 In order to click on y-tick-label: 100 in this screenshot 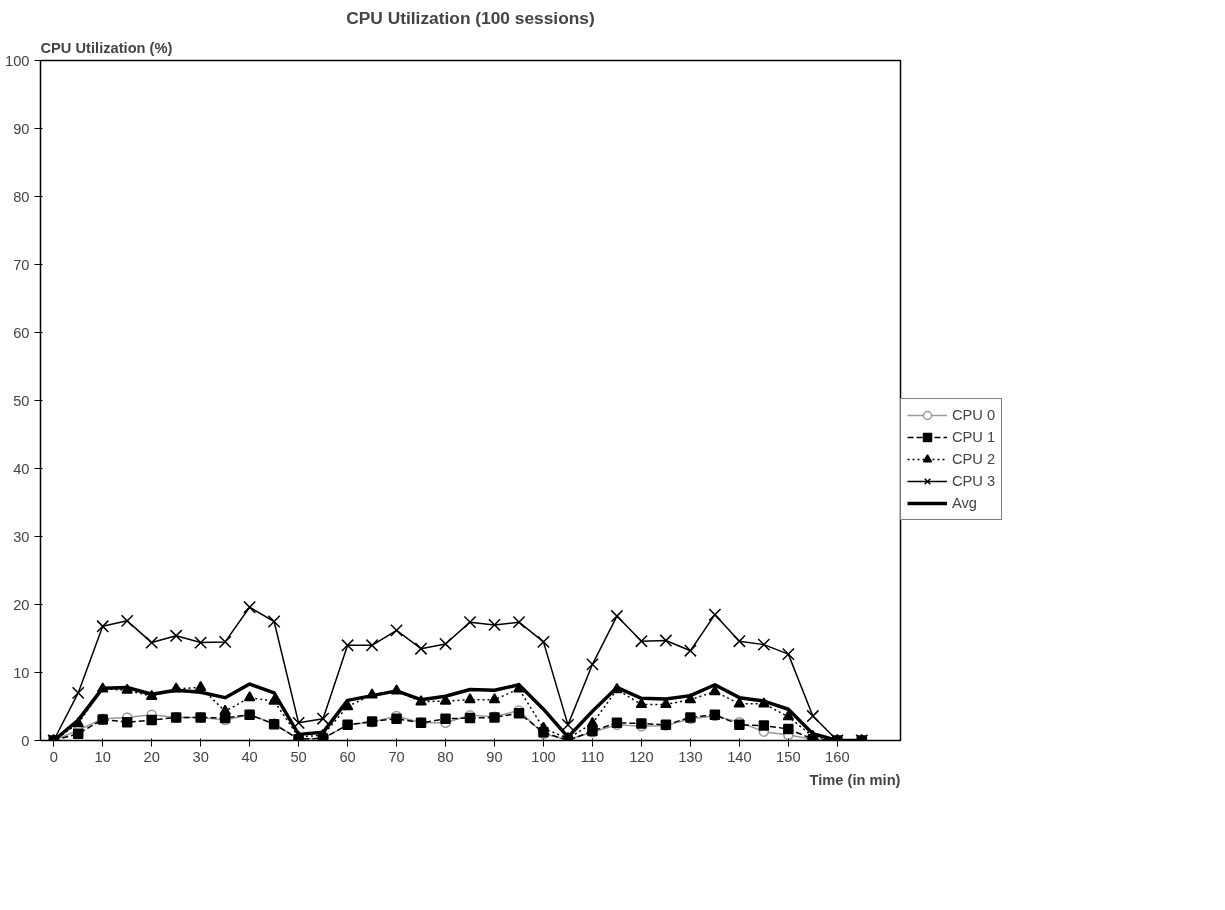, I will do `click(17, 60)`.